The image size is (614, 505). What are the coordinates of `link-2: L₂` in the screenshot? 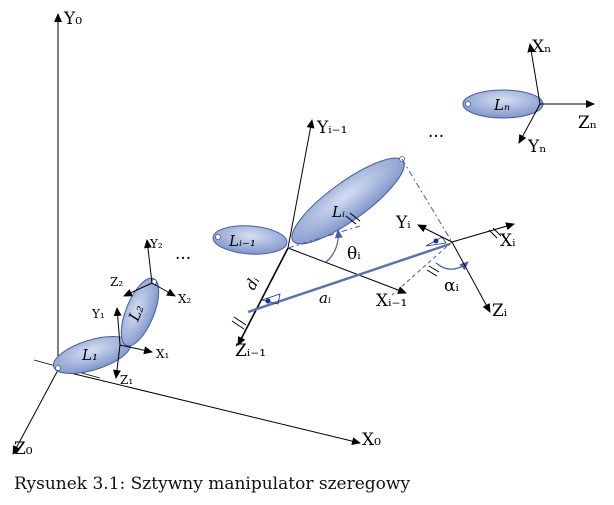 It's located at (140, 312).